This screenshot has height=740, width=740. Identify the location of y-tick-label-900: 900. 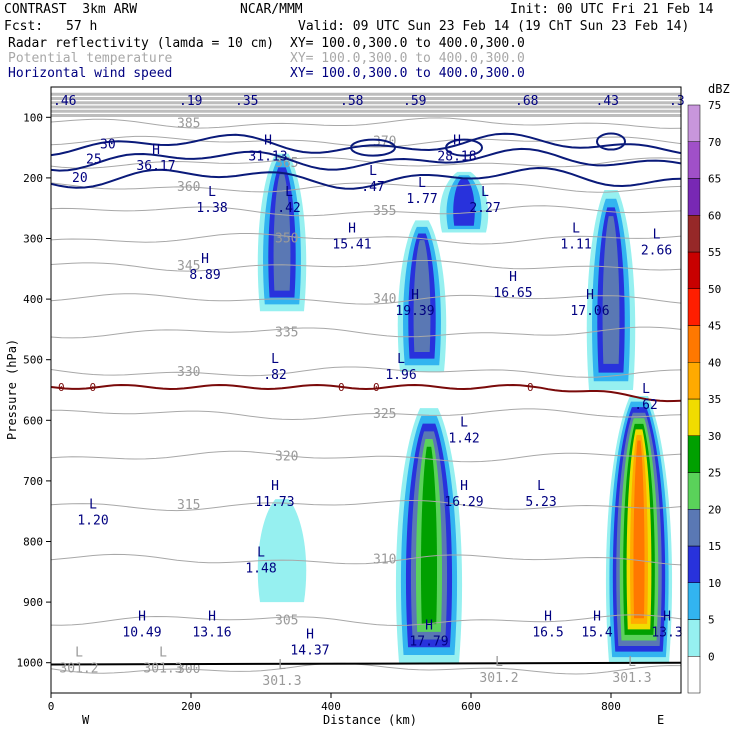
(33, 602).